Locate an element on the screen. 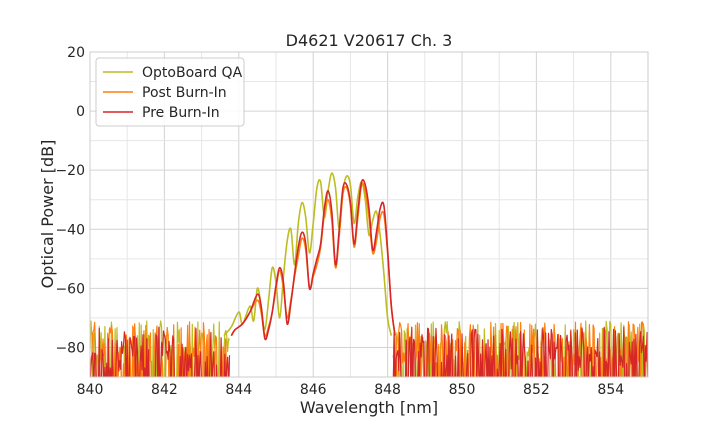  x-axis-label: Wavelength [nm] is located at coordinates (369, 407).